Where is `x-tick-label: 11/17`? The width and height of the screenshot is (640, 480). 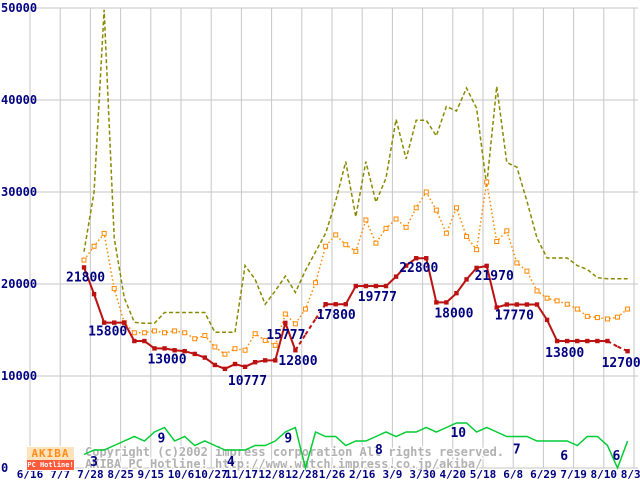
x-tick-label: 11/17 is located at coordinates (241, 474).